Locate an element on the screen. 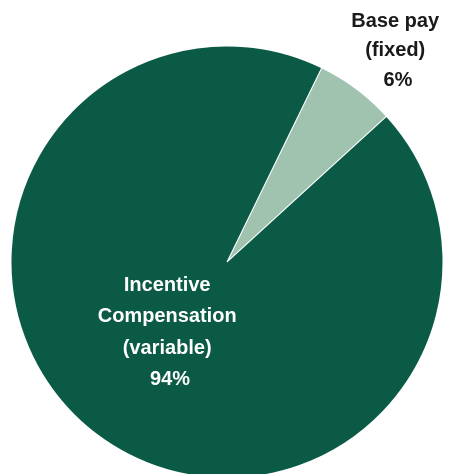 Image resolution: width=459 pixels, height=474 pixels. slice-label-incentive-line2: Compensation is located at coordinates (167, 316).